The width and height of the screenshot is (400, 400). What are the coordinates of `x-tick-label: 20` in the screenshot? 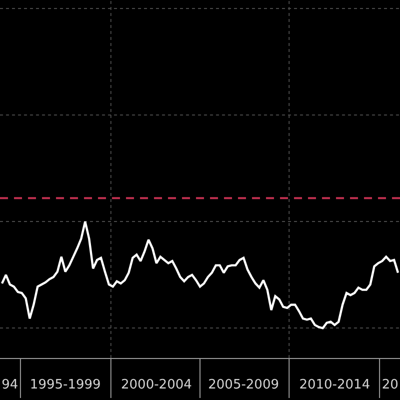 It's located at (390, 385).